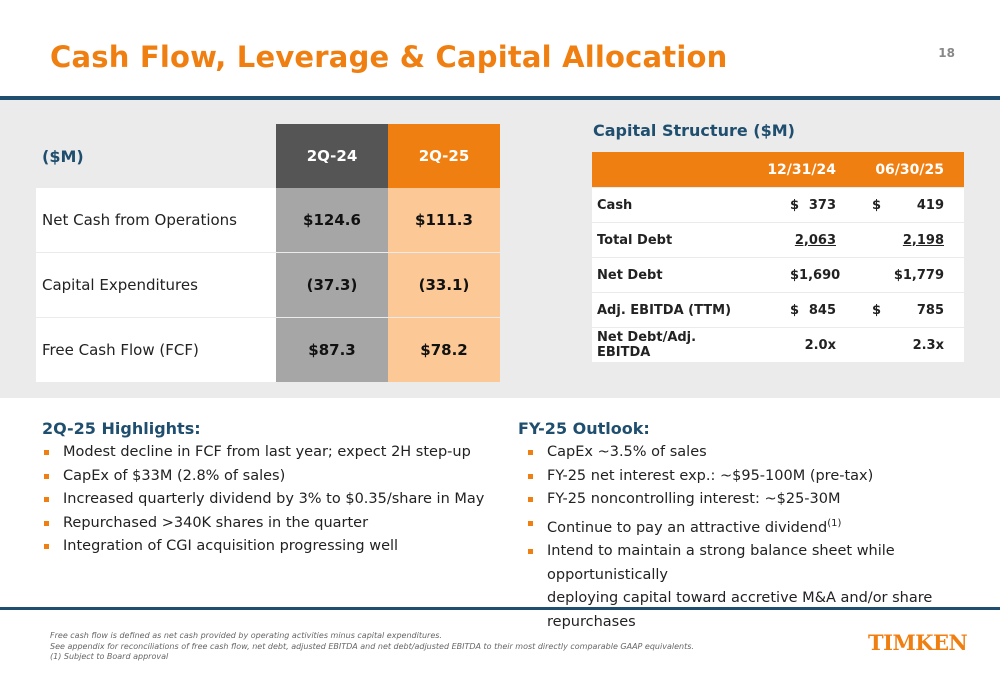 The height and width of the screenshot is (685, 1000). I want to click on table-row: Net Cash from Operations $124.6 $111.3, so click(268, 220).